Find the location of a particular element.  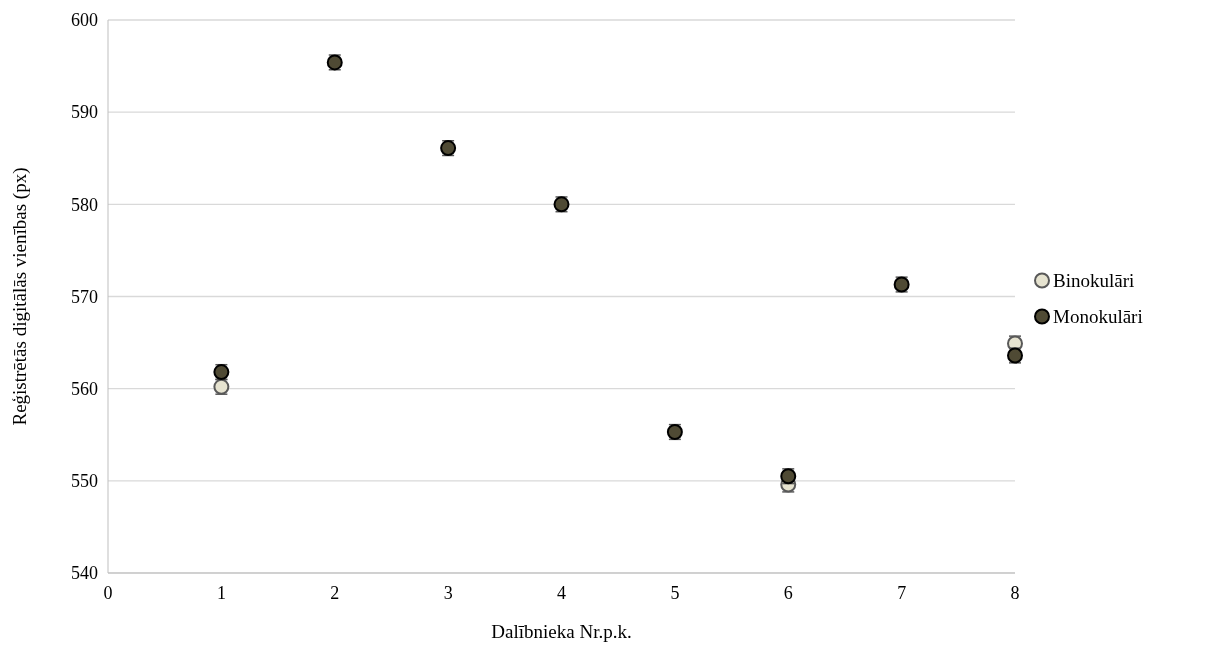

x-axis-title: Dalībnieka Nr.p.k. is located at coordinates (561, 631).